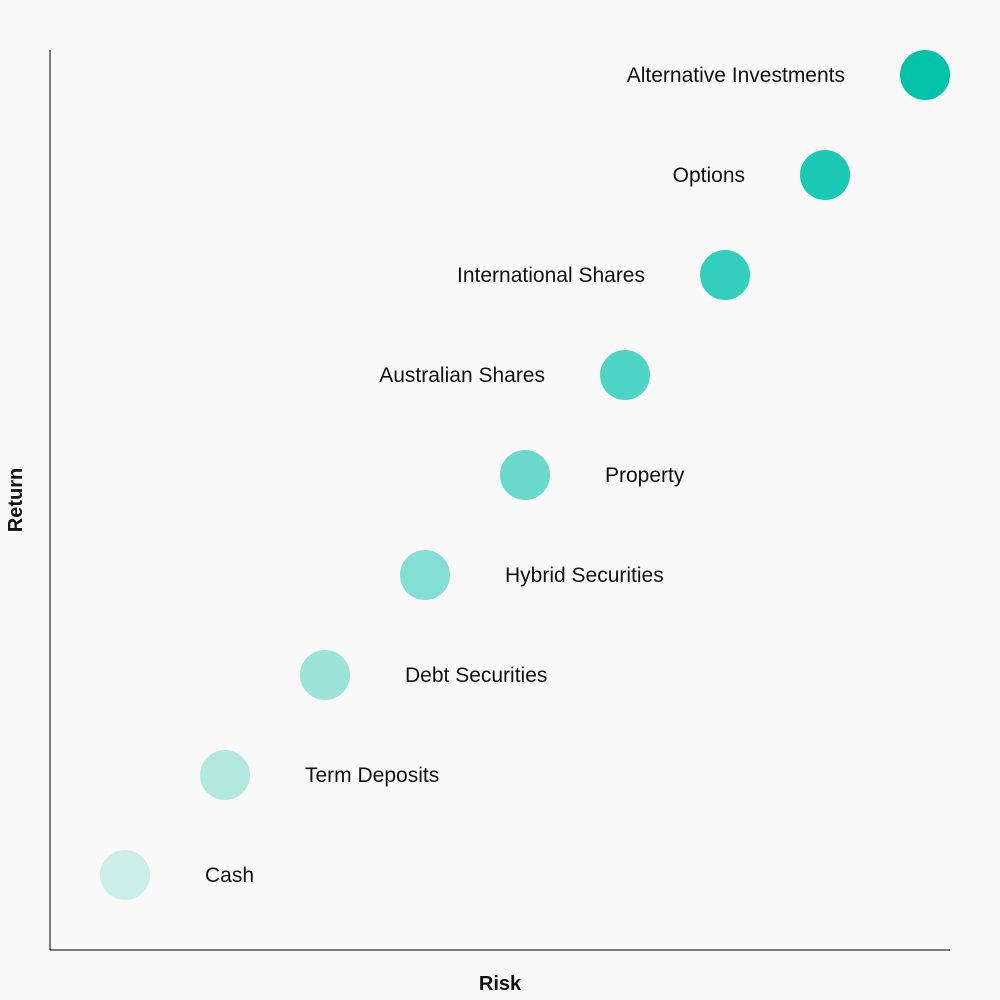 This screenshot has width=1000, height=1000. Describe the element at coordinates (16, 500) in the screenshot. I see `y-axis-title: Return` at that location.